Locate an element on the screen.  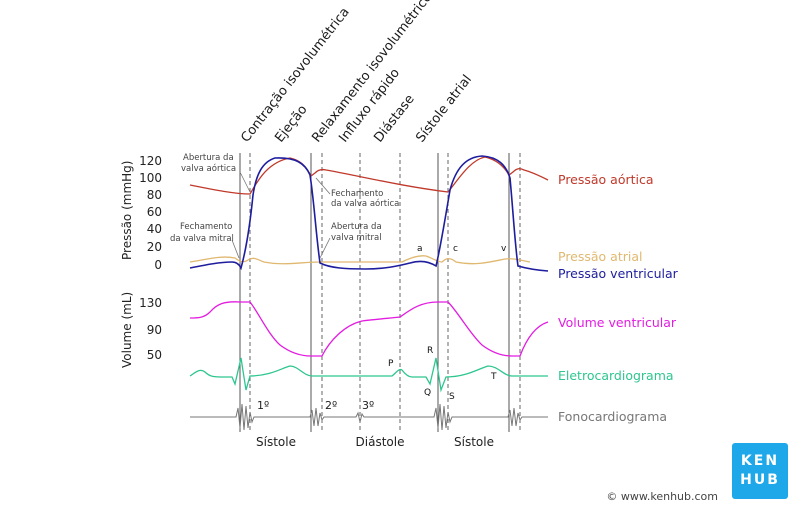
pressure-tick: 40 is located at coordinates (154, 229).